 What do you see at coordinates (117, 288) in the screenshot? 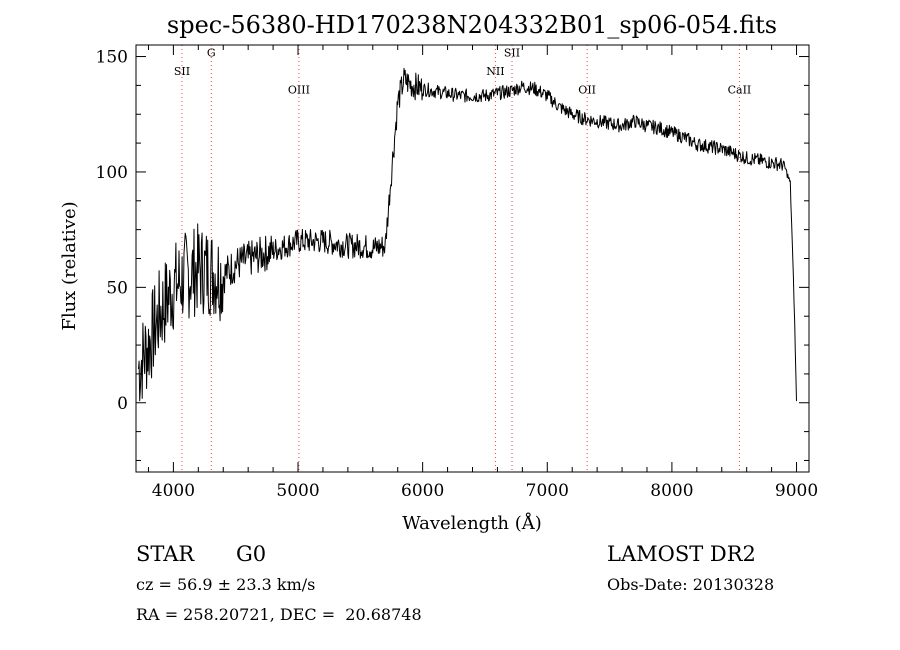
I see `y-tick-label: 50` at bounding box center [117, 288].